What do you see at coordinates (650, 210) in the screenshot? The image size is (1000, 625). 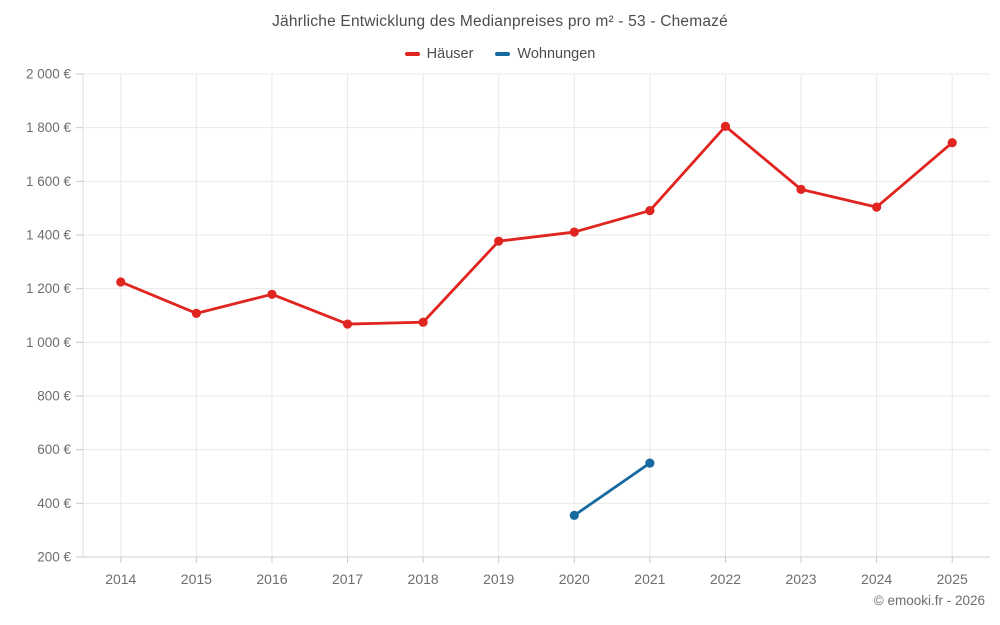 I see `data-point-haeuser-2021` at bounding box center [650, 210].